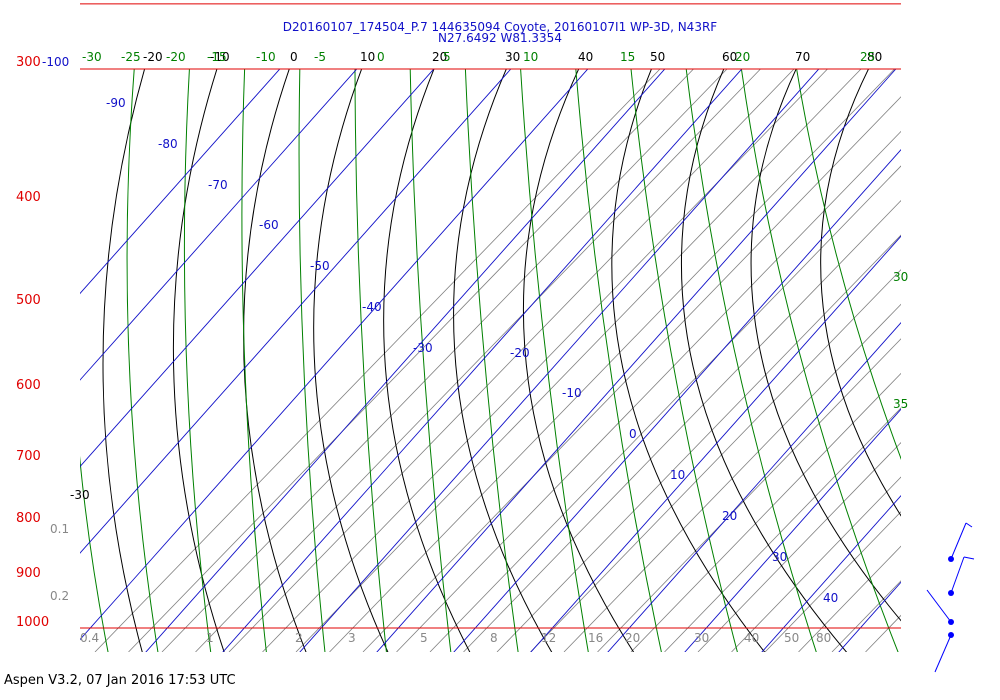 This screenshot has height=700, width=1000. What do you see at coordinates (210, 638) in the screenshot?
I see `mixing-ratio-label: 1` at bounding box center [210, 638].